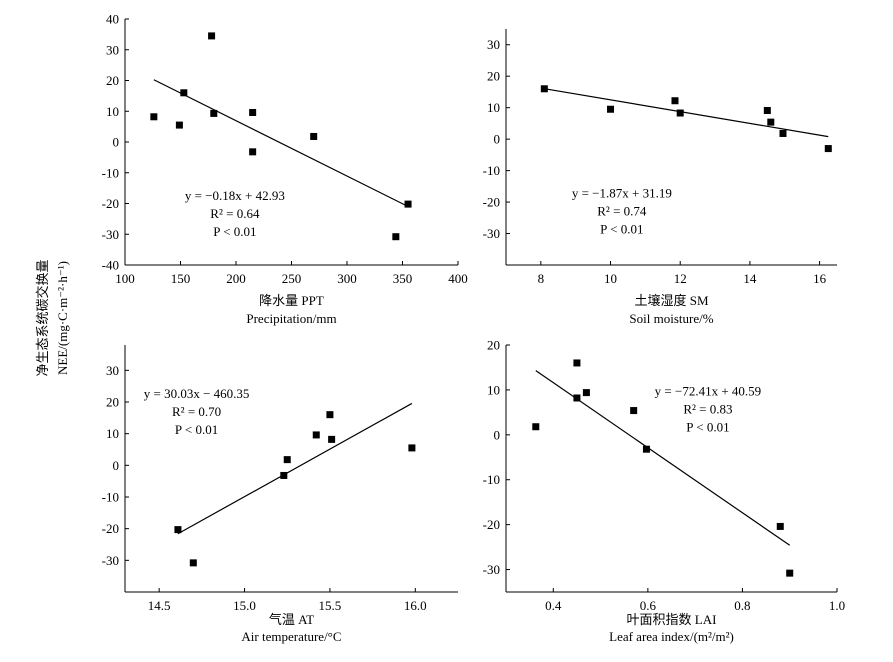 This screenshot has width=893, height=662. Describe the element at coordinates (415, 605) in the screenshot. I see `x-tick-label: 16.0` at that location.